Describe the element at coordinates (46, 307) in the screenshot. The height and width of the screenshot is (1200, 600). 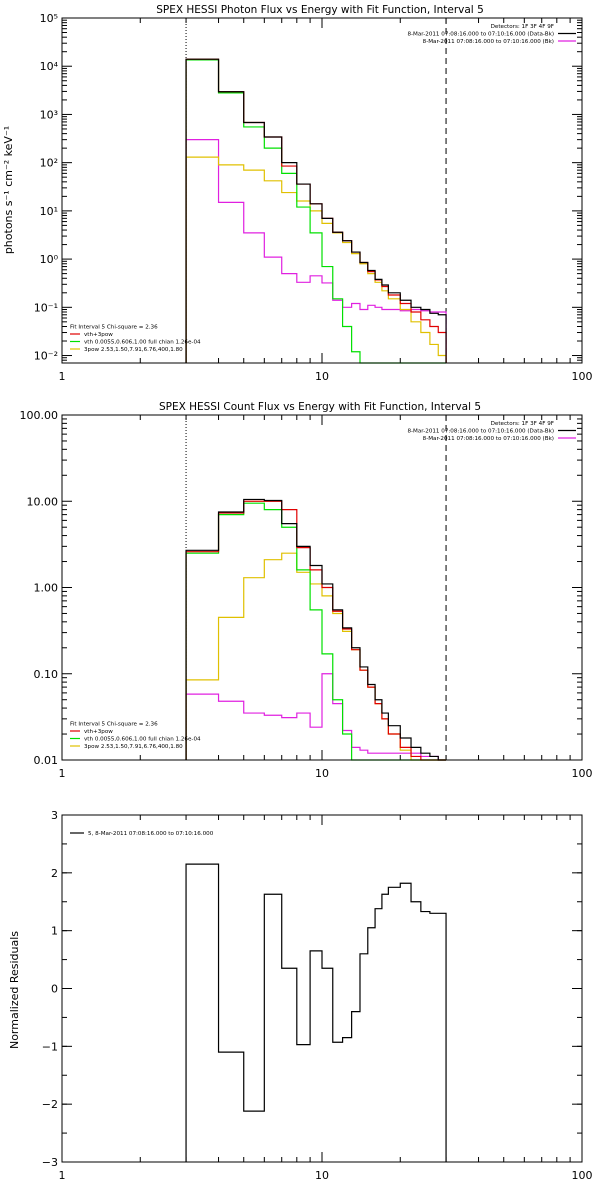
I see `y-tick-label: 10⁻¹` at that location.